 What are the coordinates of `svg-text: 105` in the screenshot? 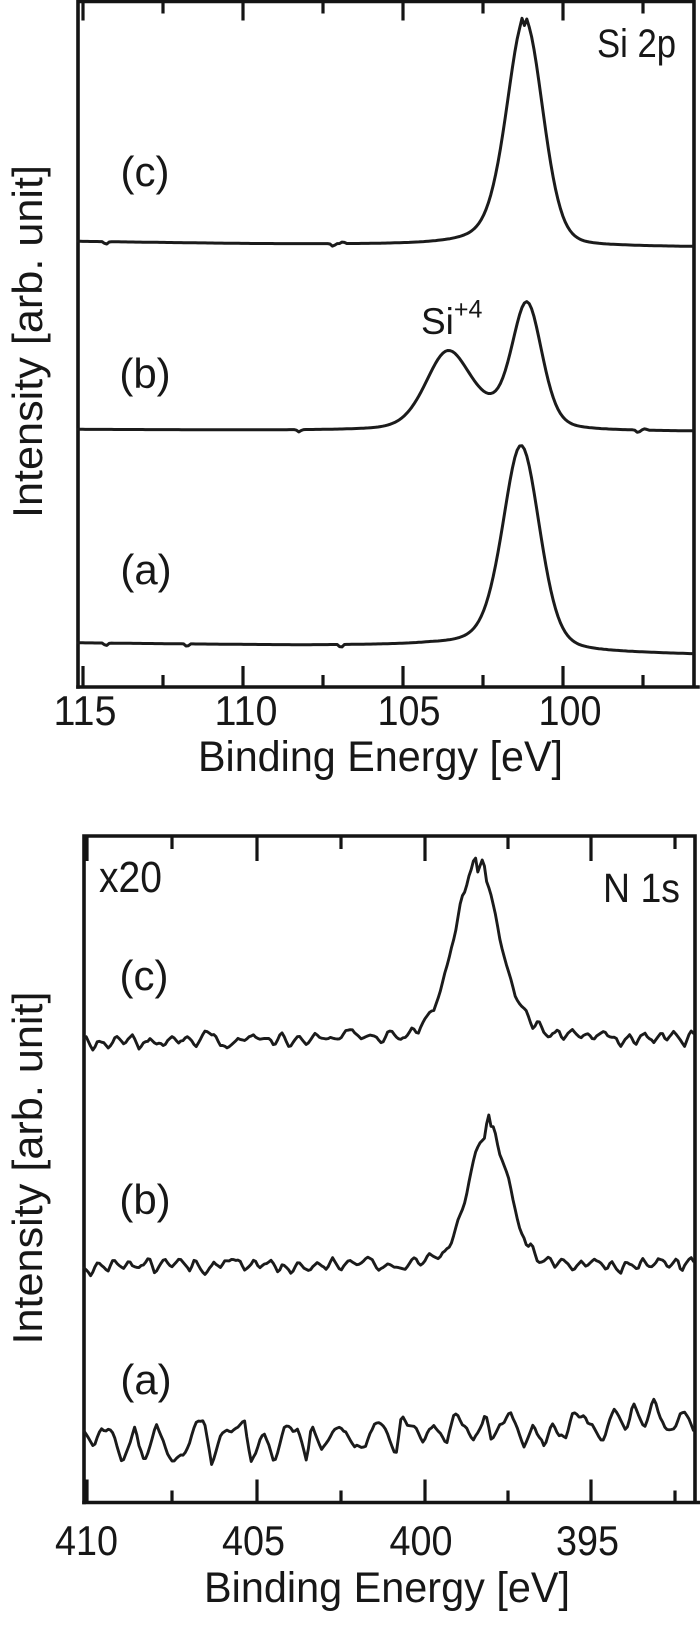 It's located at (409, 710).